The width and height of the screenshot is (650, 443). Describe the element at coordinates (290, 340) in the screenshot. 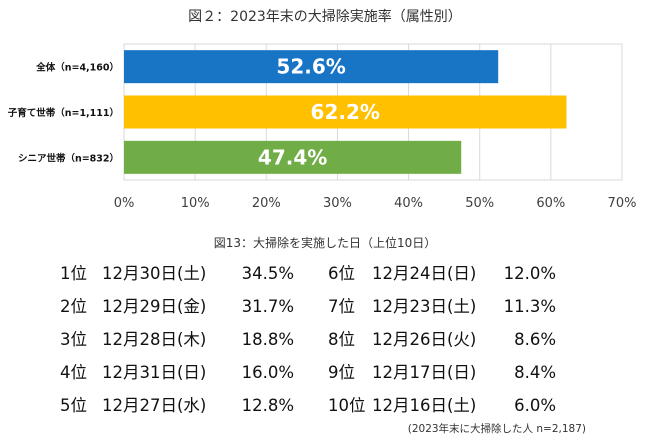

I see `table-row: 8位 12月26日(火) 8.6%` at that location.